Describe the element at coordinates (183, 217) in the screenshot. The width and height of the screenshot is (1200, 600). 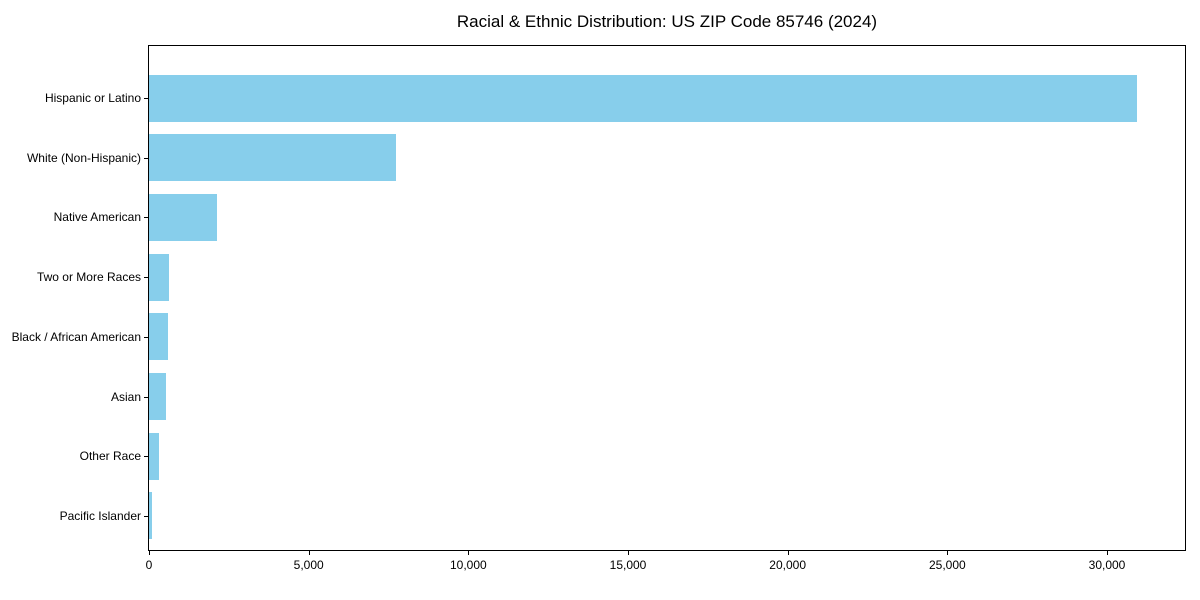
I see `bar-native-american` at that location.